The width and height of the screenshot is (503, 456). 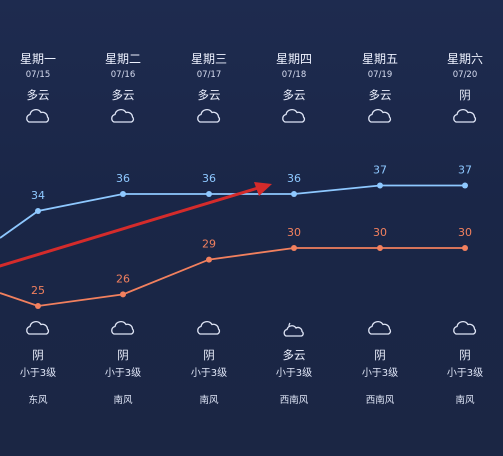 What do you see at coordinates (38, 400) in the screenshot?
I see `wind-direction-label: 东风` at bounding box center [38, 400].